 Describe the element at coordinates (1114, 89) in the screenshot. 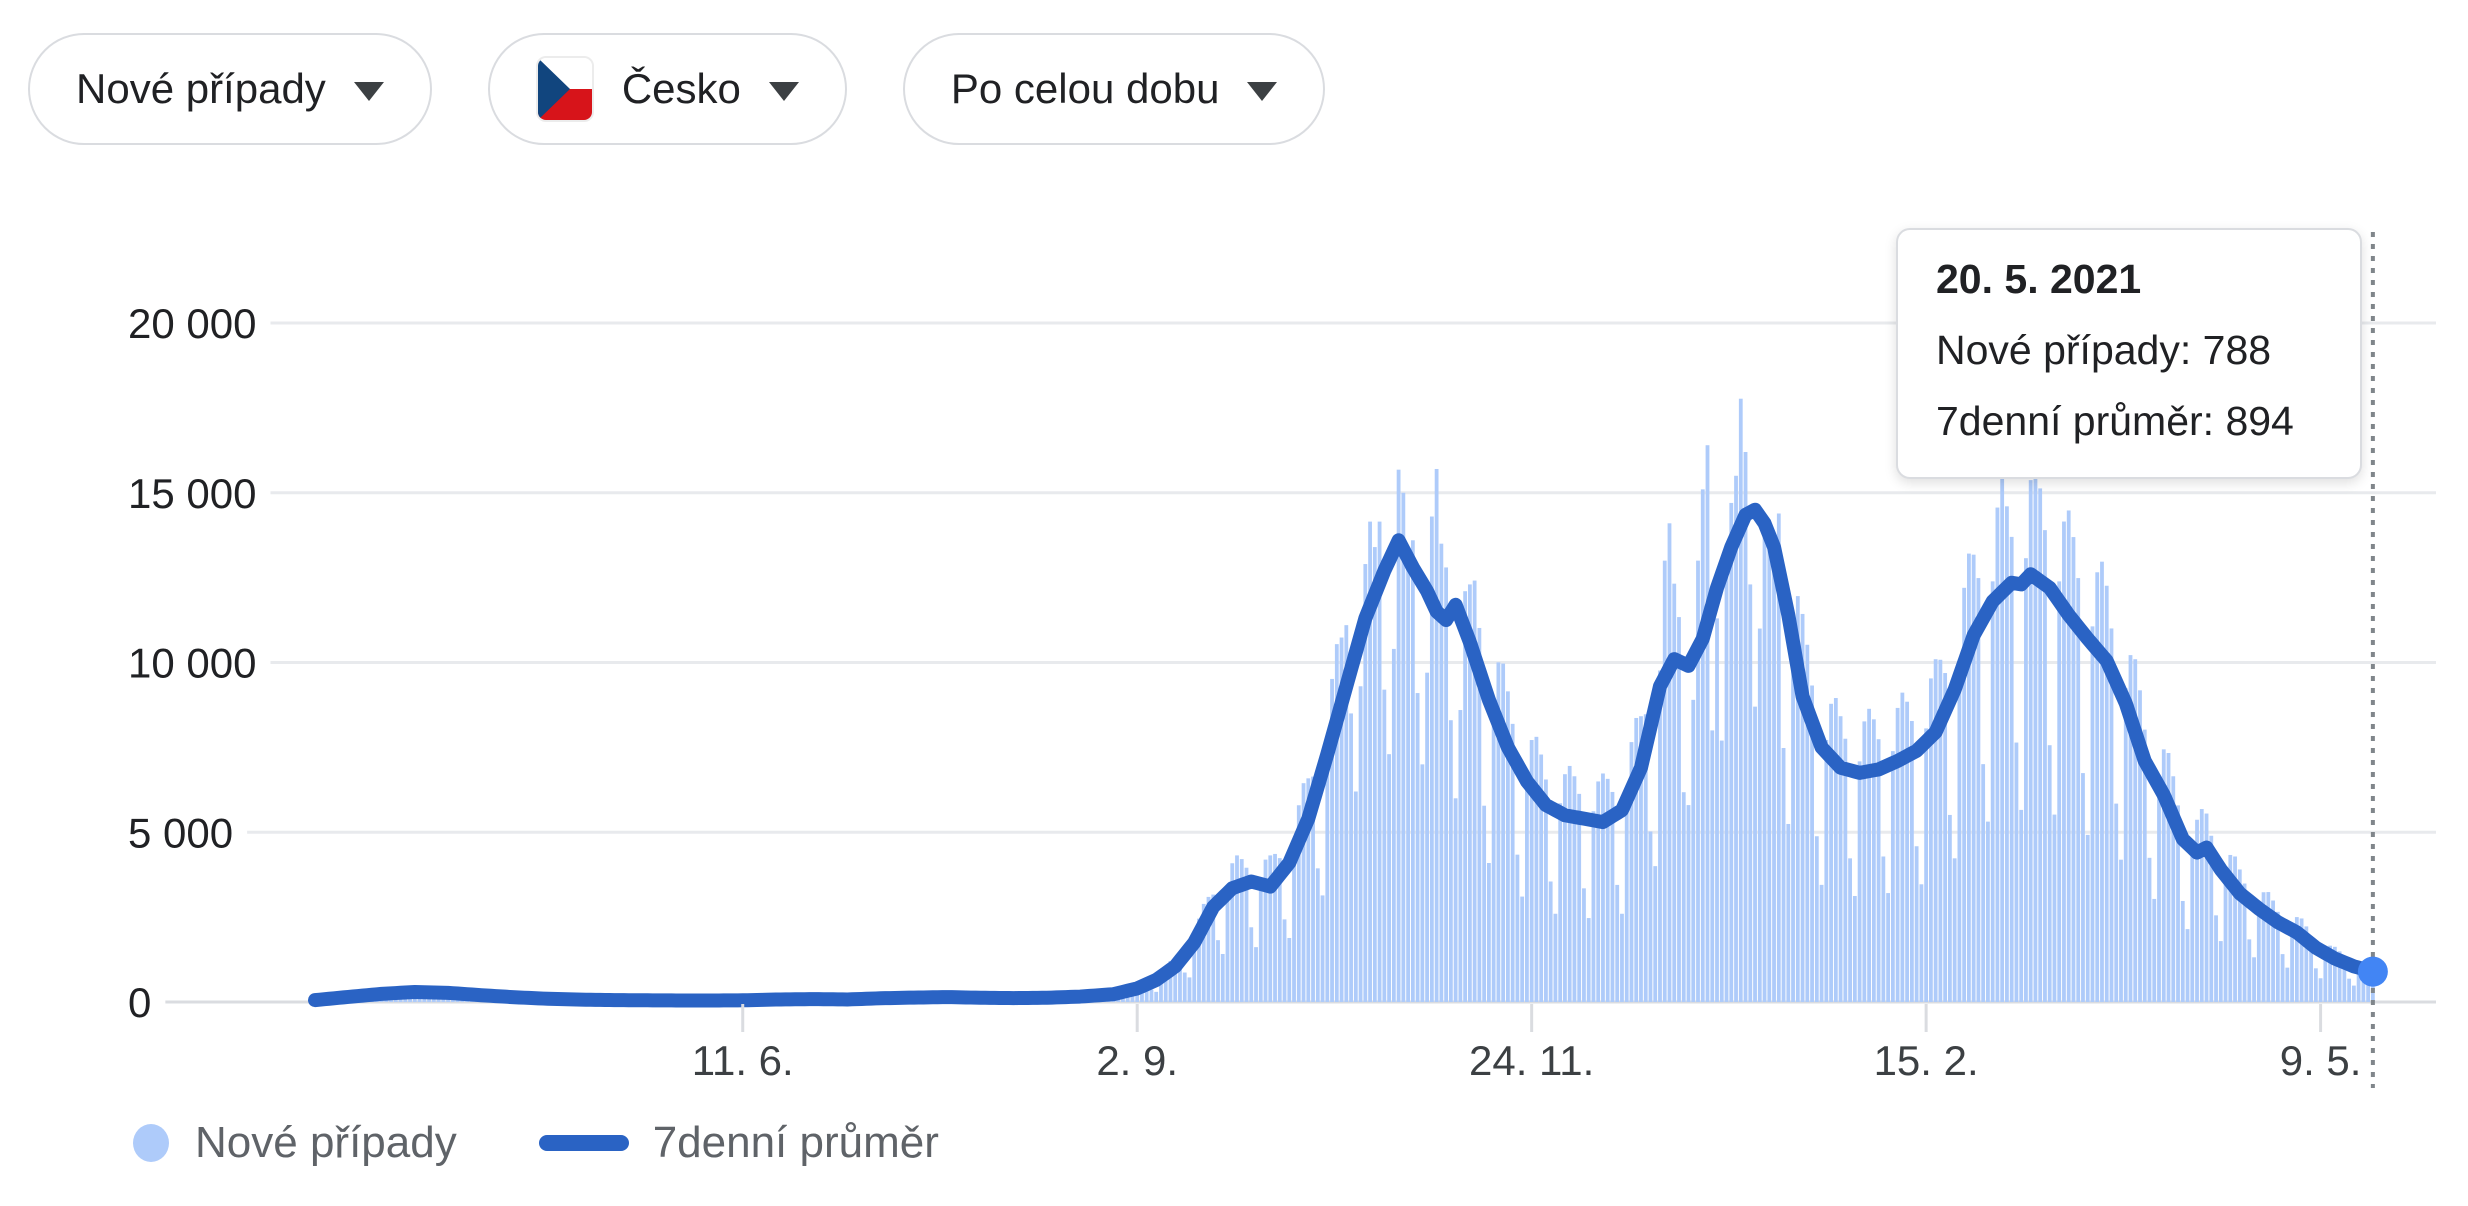

I see `time-range-chip: Po celou dobu` at that location.